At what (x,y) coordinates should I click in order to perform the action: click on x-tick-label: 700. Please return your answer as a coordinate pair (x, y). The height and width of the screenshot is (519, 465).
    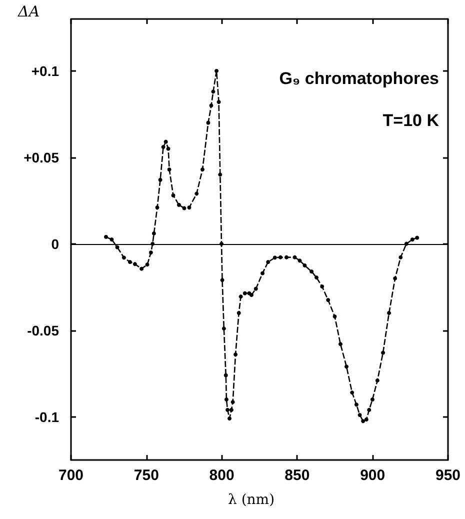
    Looking at the image, I should click on (71, 475).